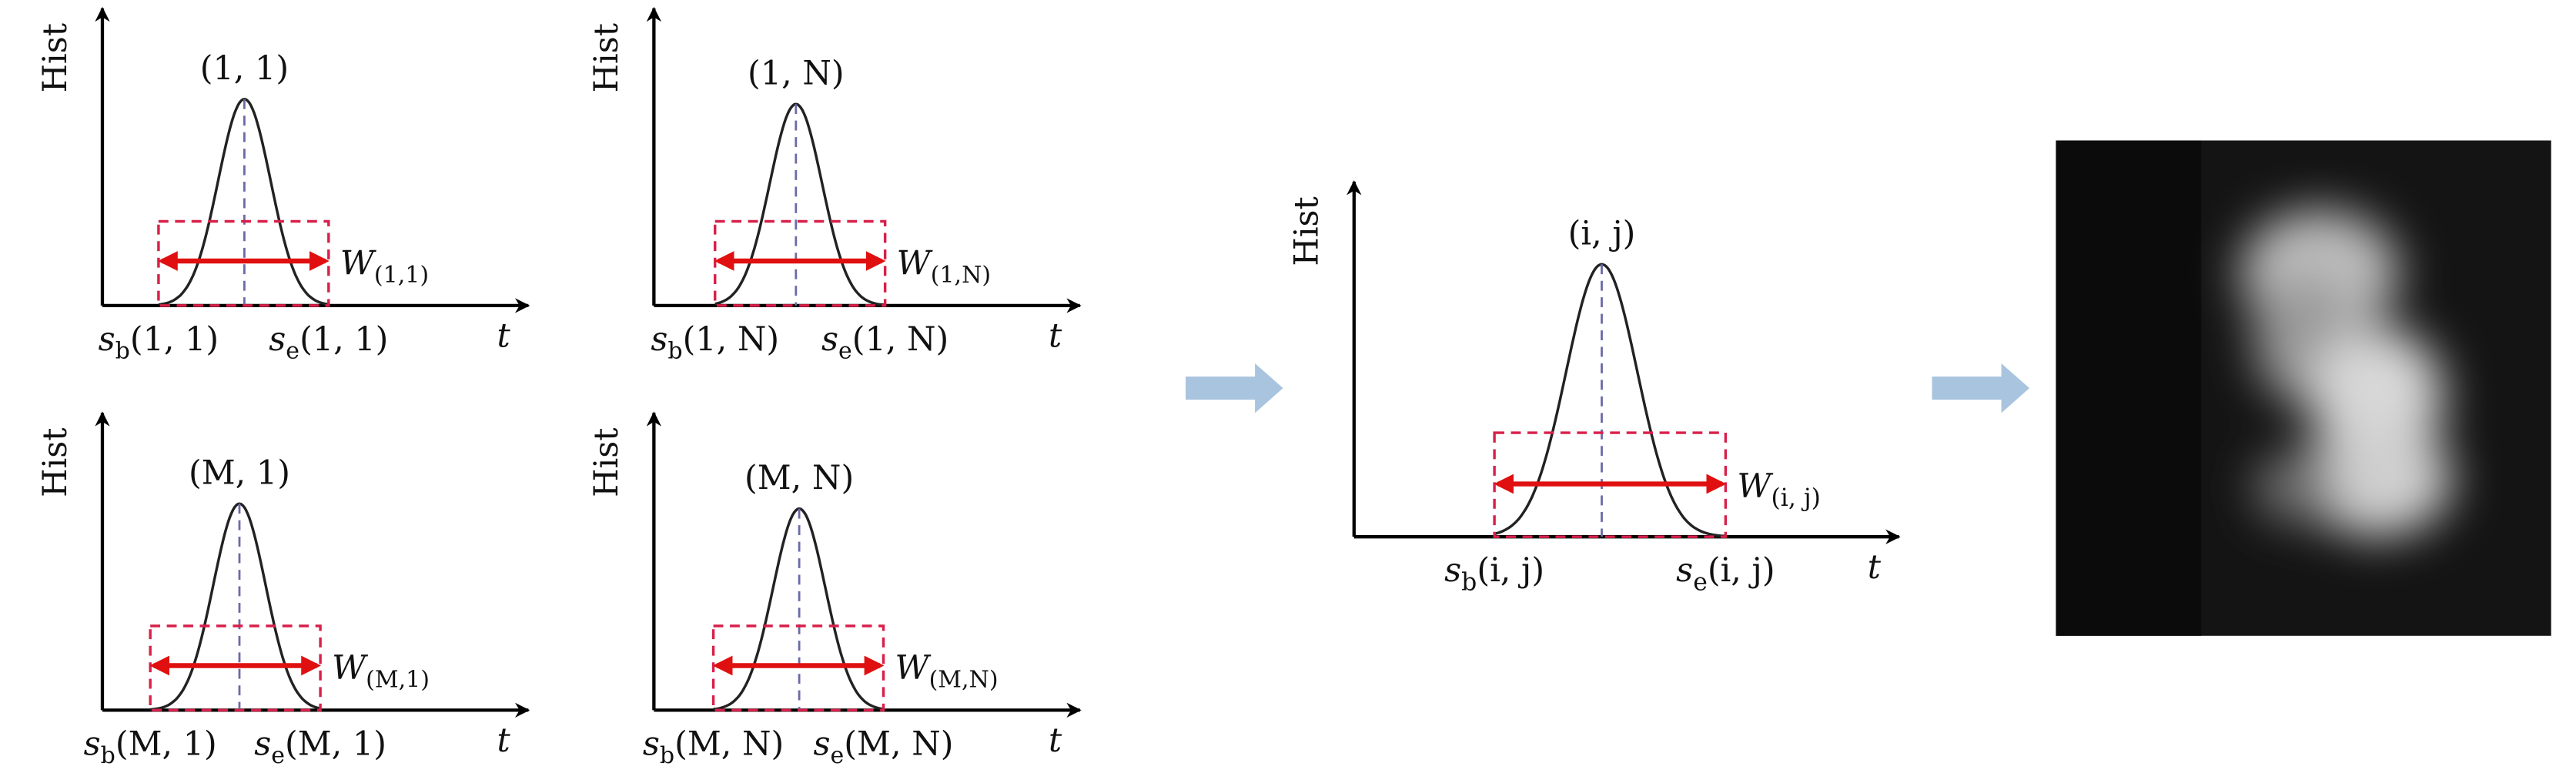 The width and height of the screenshot is (2576, 773). What do you see at coordinates (1726, 573) in the screenshot?
I see `end-label: se(i, j)` at bounding box center [1726, 573].